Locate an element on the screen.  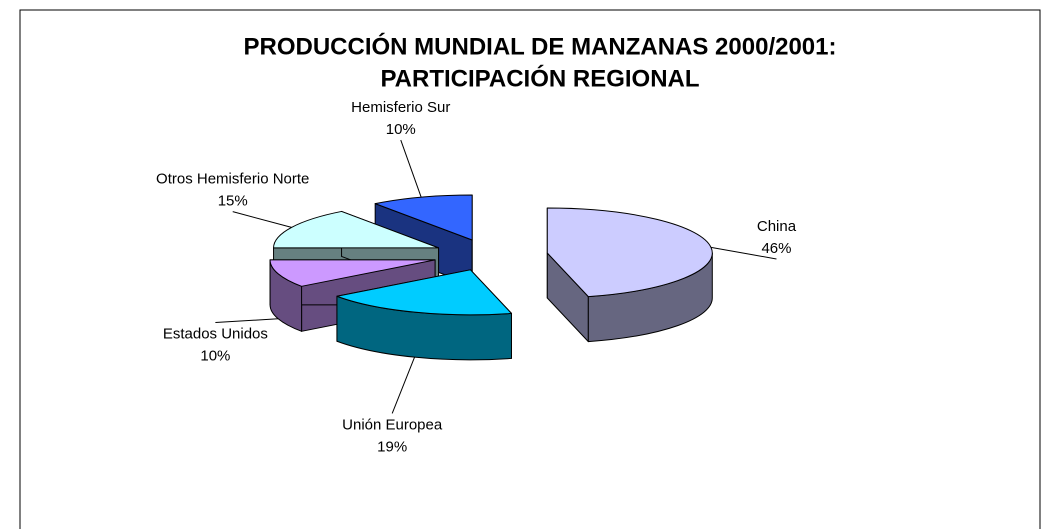
chart-title: PARTICIPACIÓN REGIONAL is located at coordinates (539, 78).